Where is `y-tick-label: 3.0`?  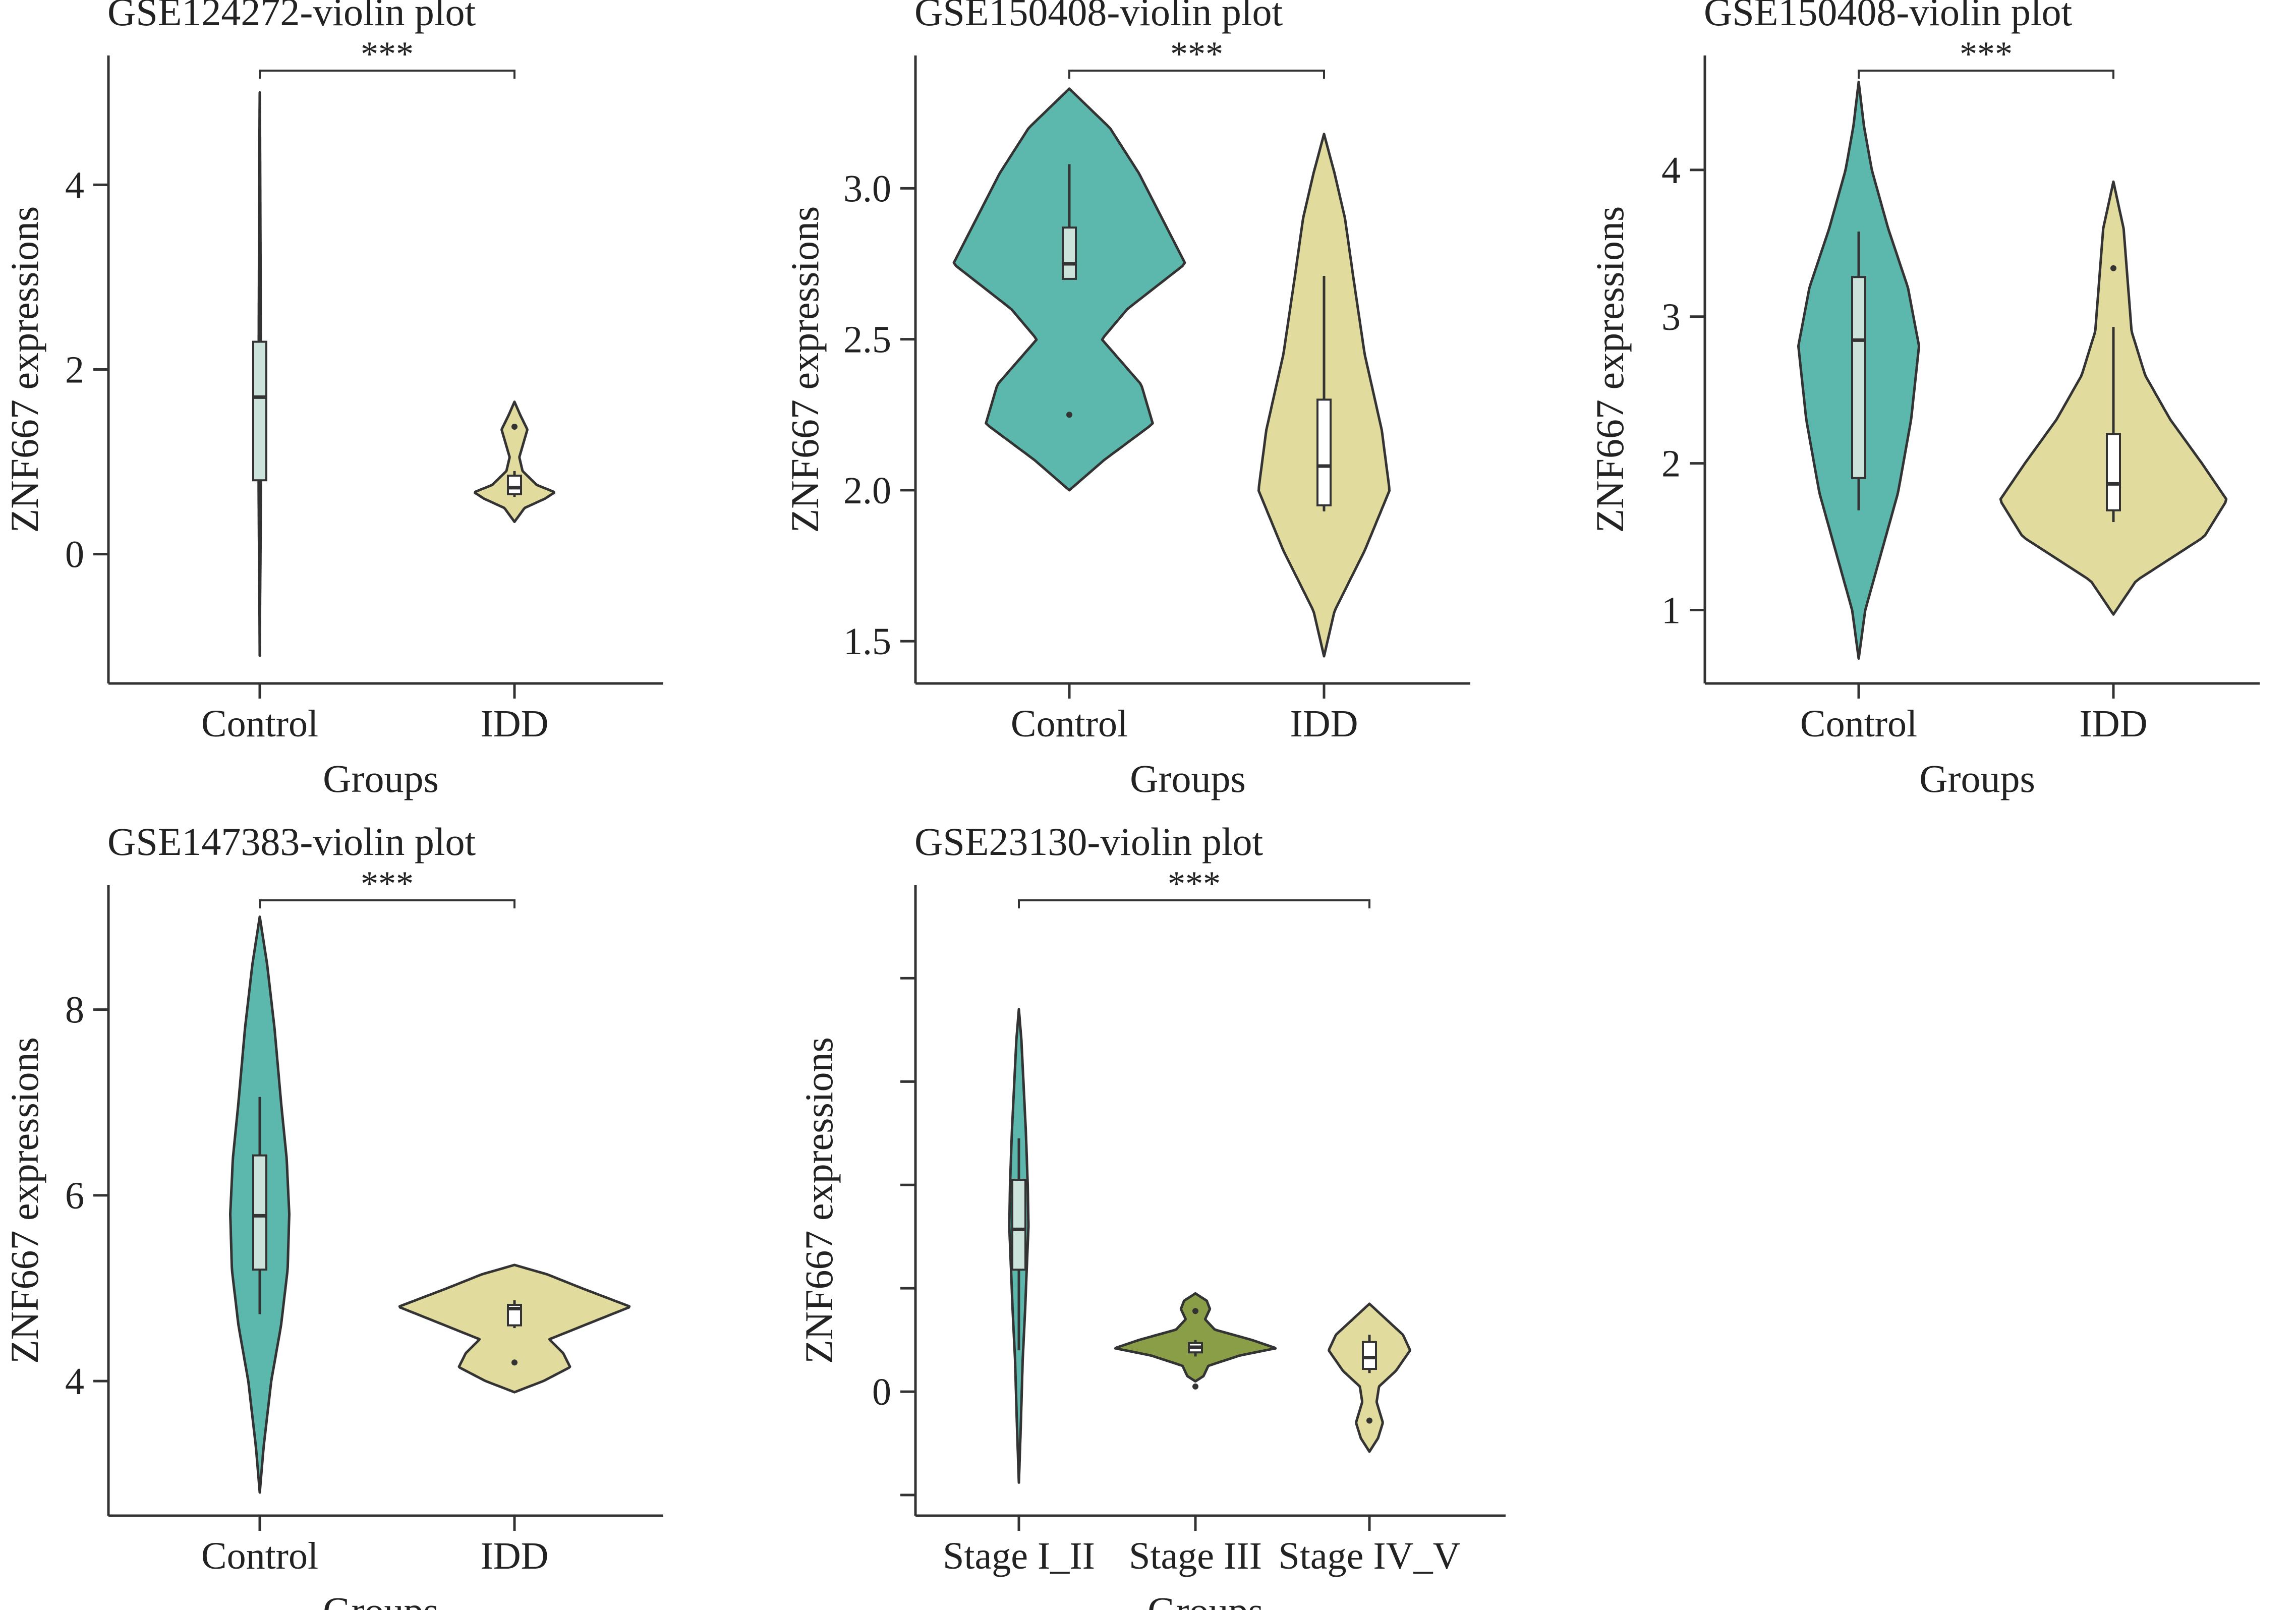 y-tick-label: 3.0 is located at coordinates (867, 188).